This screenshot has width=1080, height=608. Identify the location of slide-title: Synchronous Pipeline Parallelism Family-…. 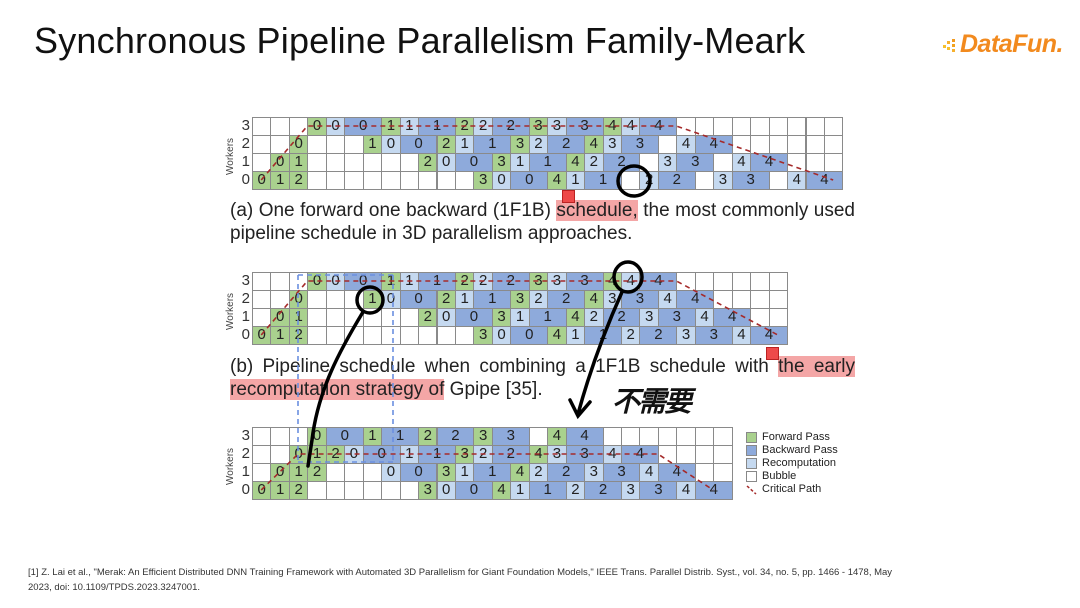
(420, 40).